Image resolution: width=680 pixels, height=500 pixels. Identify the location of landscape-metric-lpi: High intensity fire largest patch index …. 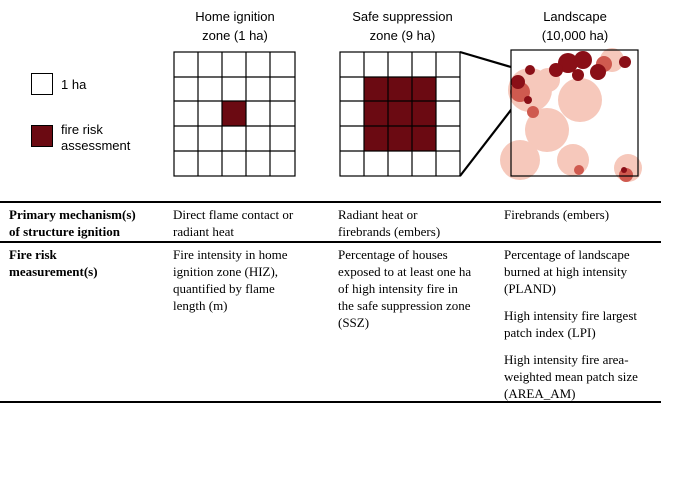
(570, 324).